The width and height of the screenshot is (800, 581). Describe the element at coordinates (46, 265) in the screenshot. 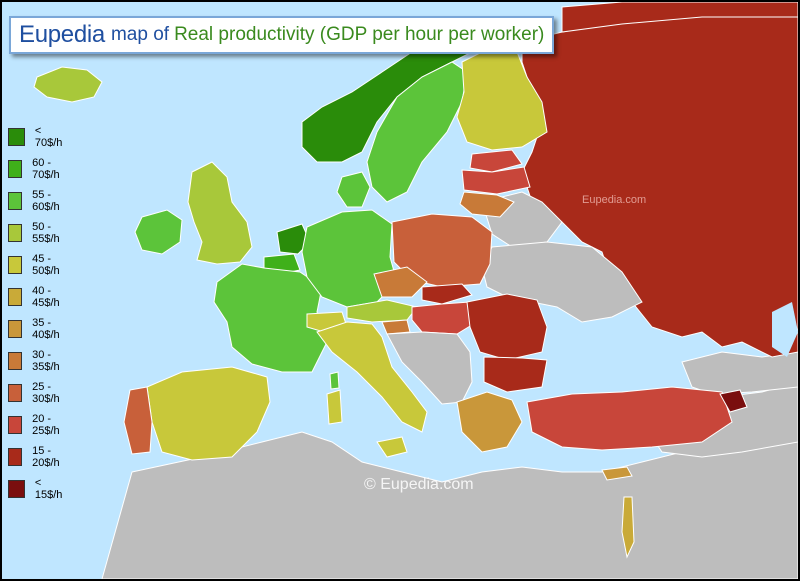

I see `legend-label: 45 - 50$/h` at that location.